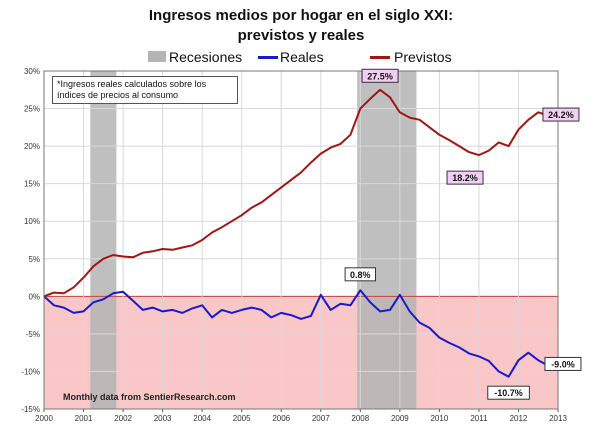 The height and width of the screenshot is (440, 602). What do you see at coordinates (149, 397) in the screenshot?
I see `source-footer: Monthly data from SentierResearch.com` at bounding box center [149, 397].